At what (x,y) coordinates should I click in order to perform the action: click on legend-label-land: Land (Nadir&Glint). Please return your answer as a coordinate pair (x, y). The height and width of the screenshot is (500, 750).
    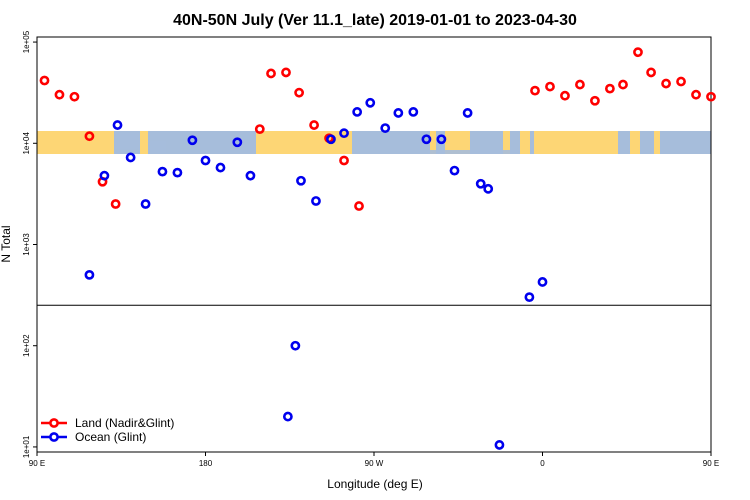
    Looking at the image, I should click on (124, 423).